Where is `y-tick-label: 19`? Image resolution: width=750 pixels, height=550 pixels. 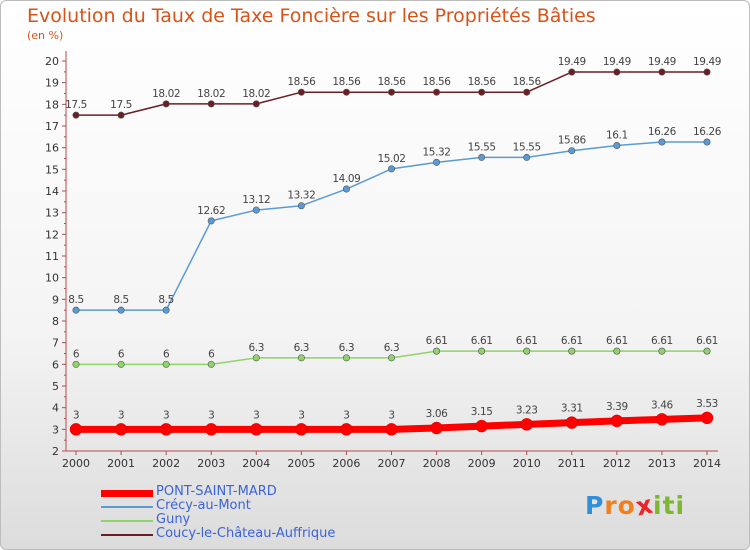 y-tick-label: 19 is located at coordinates (52, 83).